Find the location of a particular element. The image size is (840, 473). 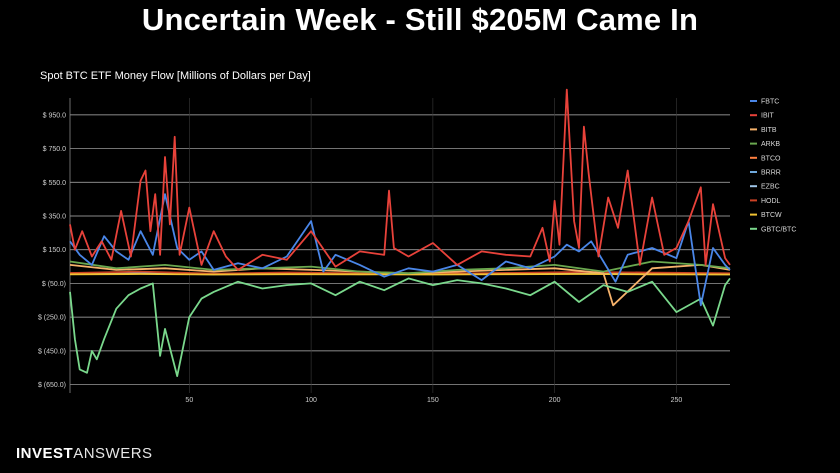

brand-part-invest: INVEST is located at coordinates (45, 453).